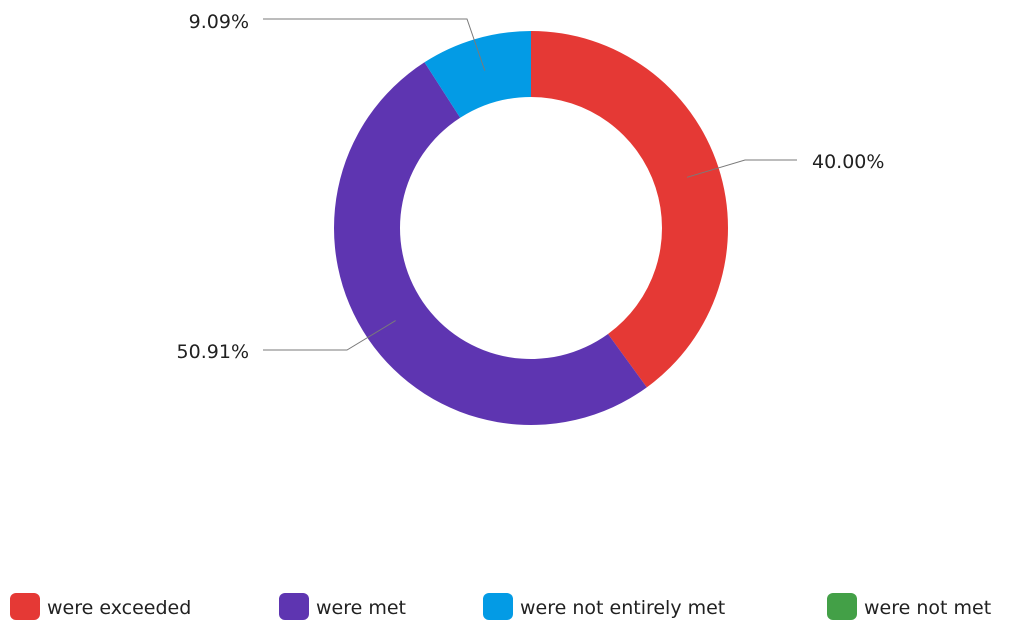 Image resolution: width=1029 pixels, height=624 pixels. I want to click on leader-line-were-not-entirely-met, so click(374, 44).